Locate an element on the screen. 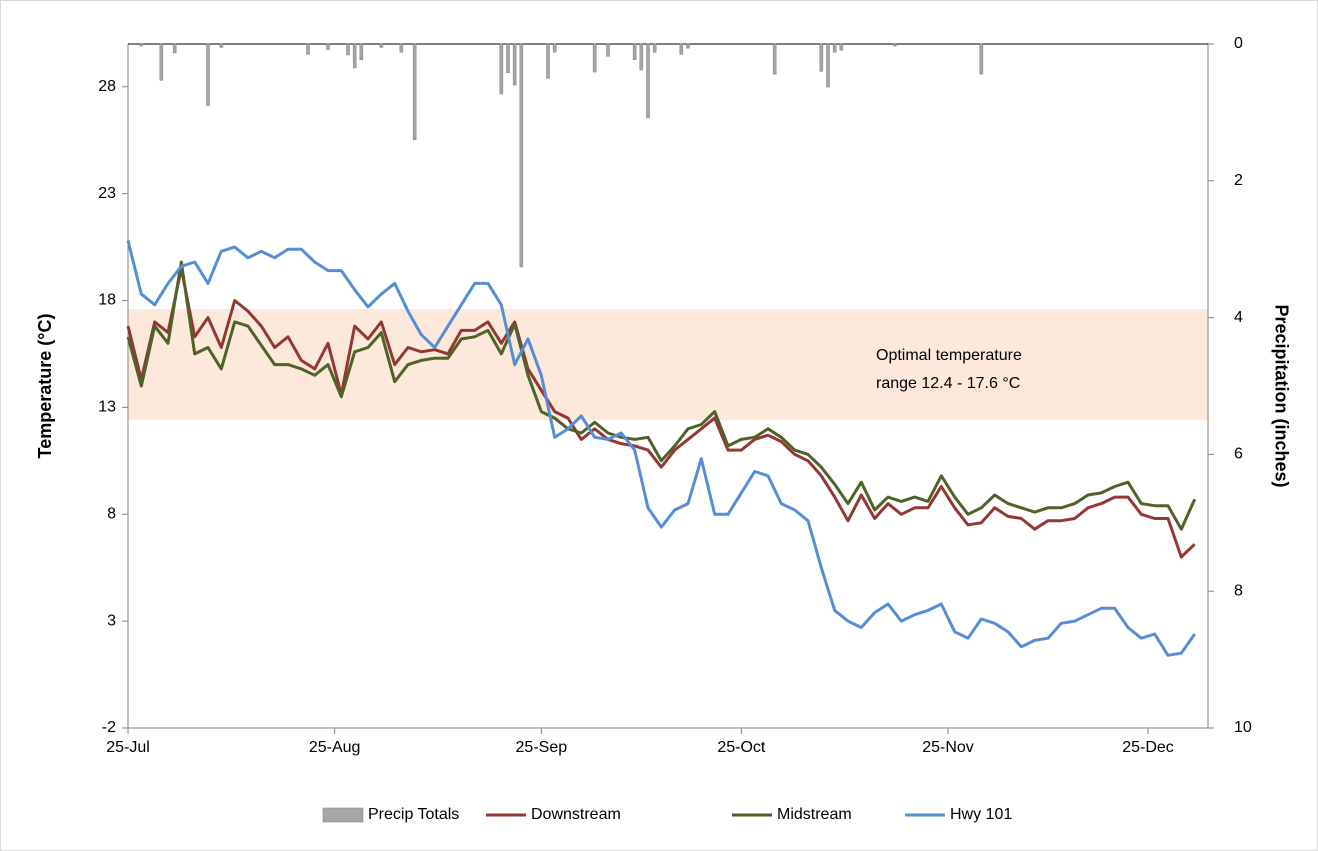  legend-label: Hwy 101 is located at coordinates (981, 814).